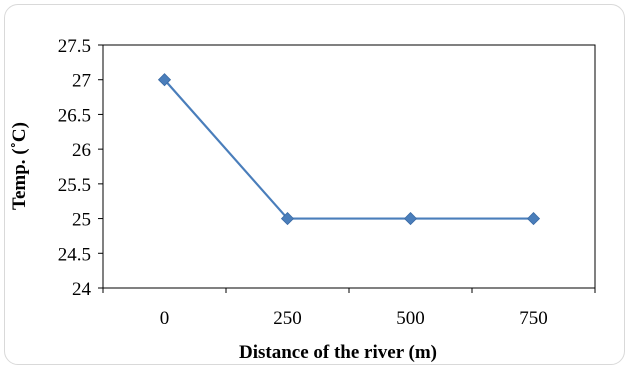 Image resolution: width=631 pixels, height=371 pixels. I want to click on y-tick-label: 27.5, so click(74, 46).